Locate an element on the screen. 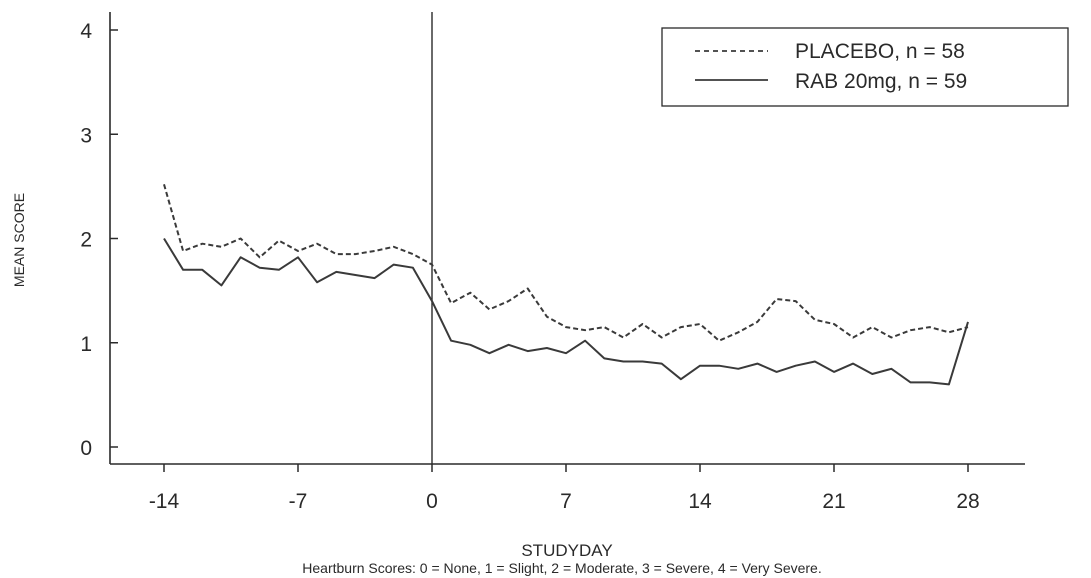  x-tick-label: -14 is located at coordinates (164, 501).